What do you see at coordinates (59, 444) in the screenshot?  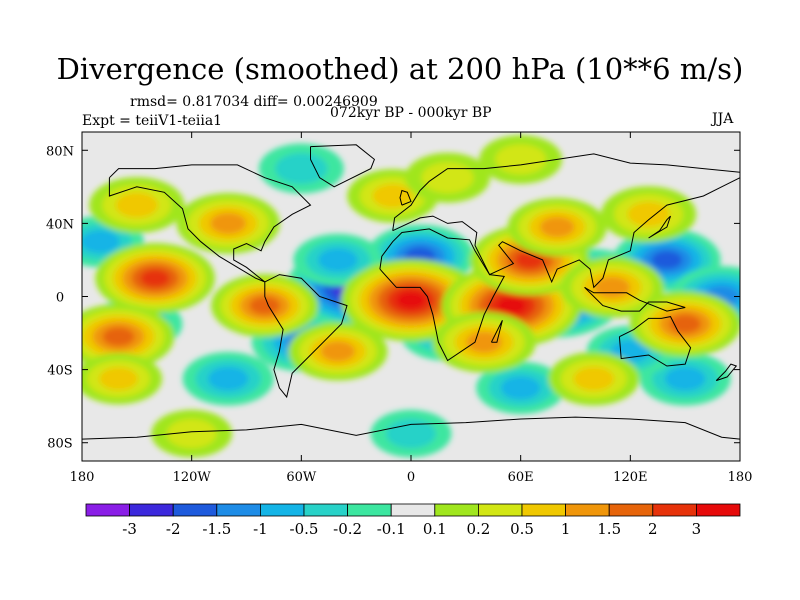 I see `y-tick-label: 80S` at bounding box center [59, 444].